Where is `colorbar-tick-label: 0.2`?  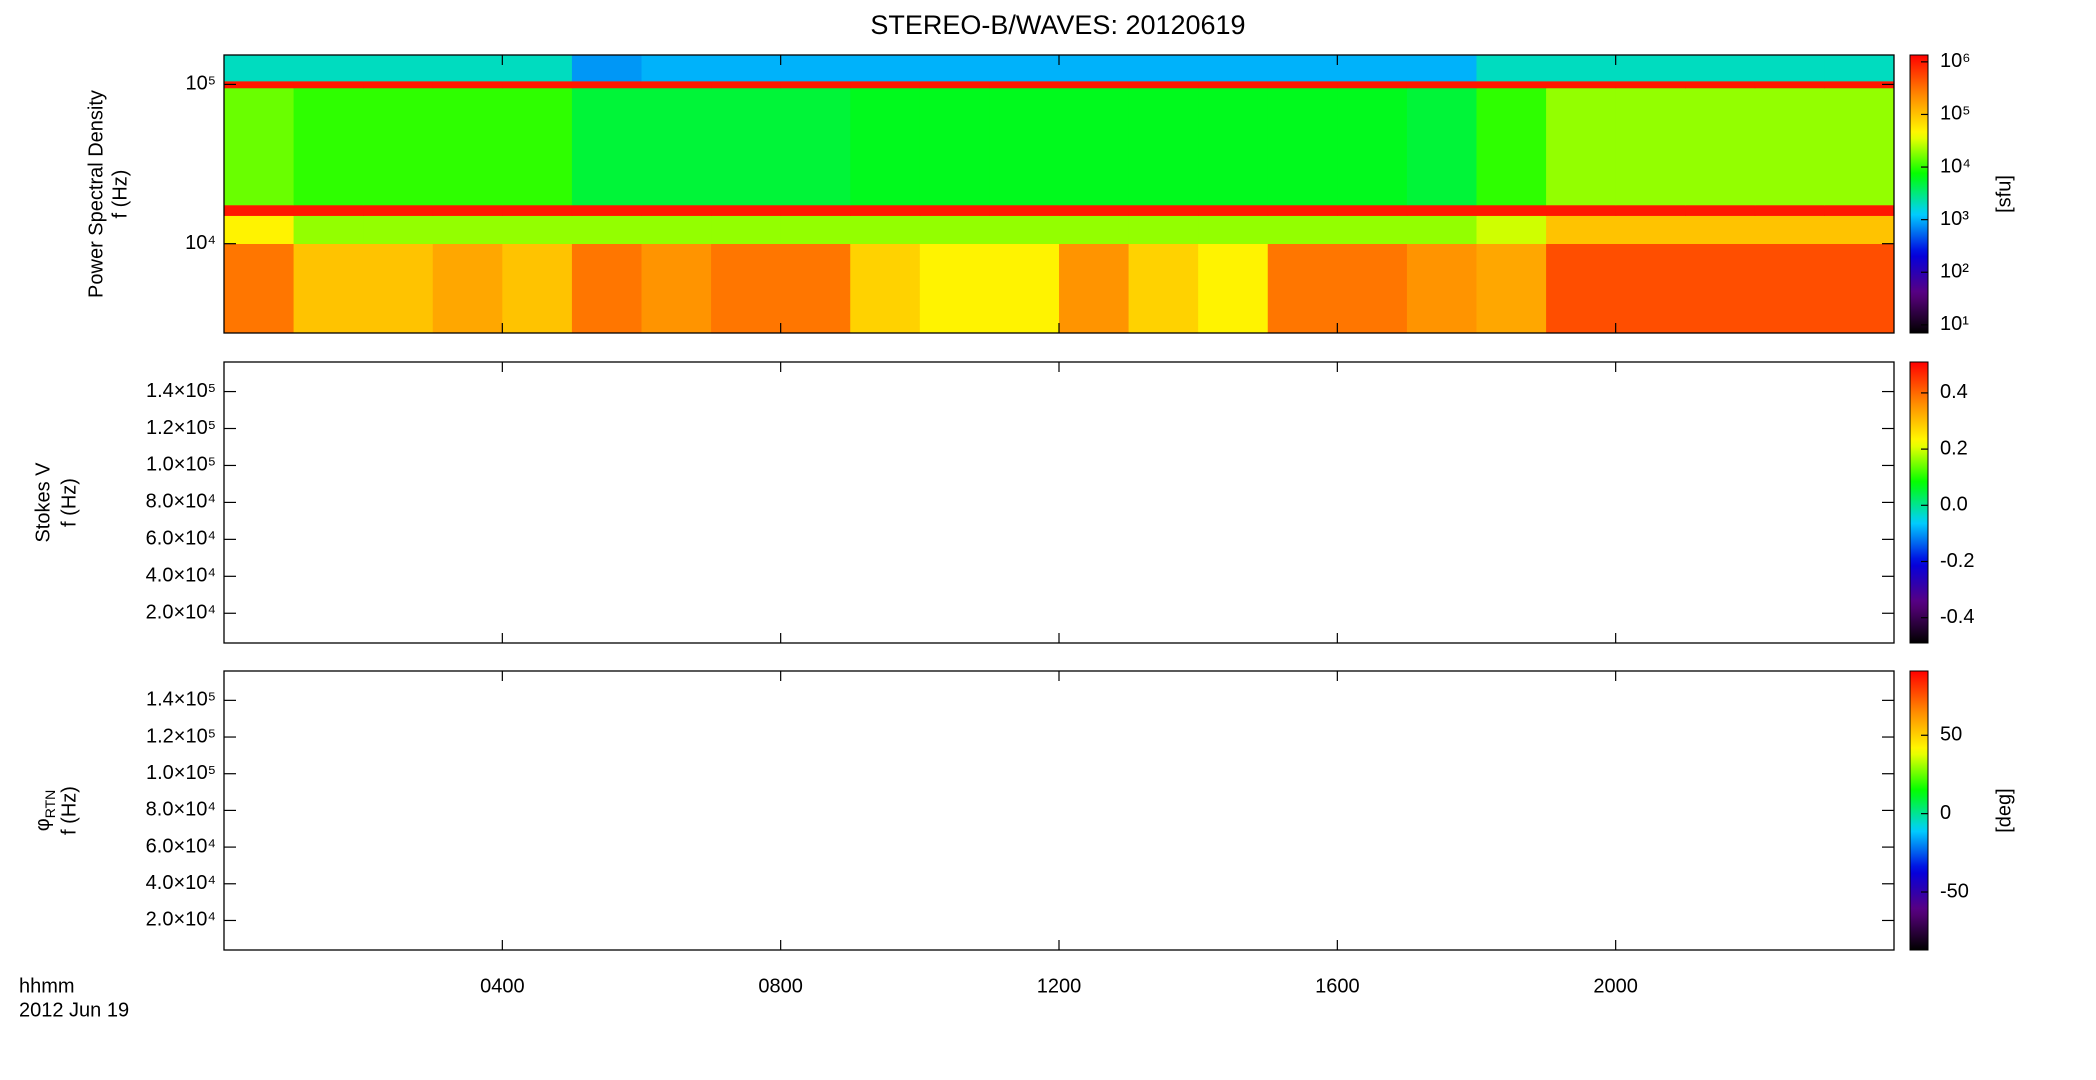 colorbar-tick-label: 0.2 is located at coordinates (1954, 448).